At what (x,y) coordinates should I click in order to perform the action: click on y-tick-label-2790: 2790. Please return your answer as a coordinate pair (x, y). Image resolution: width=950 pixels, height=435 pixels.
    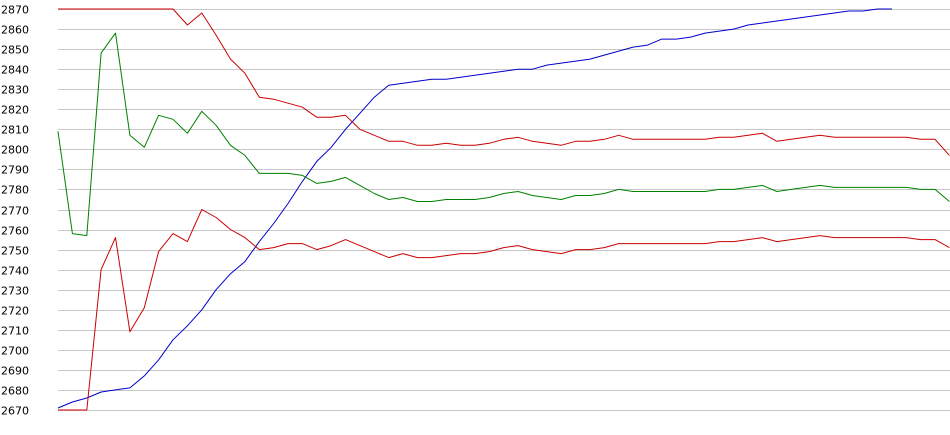
    Looking at the image, I should click on (15, 170).